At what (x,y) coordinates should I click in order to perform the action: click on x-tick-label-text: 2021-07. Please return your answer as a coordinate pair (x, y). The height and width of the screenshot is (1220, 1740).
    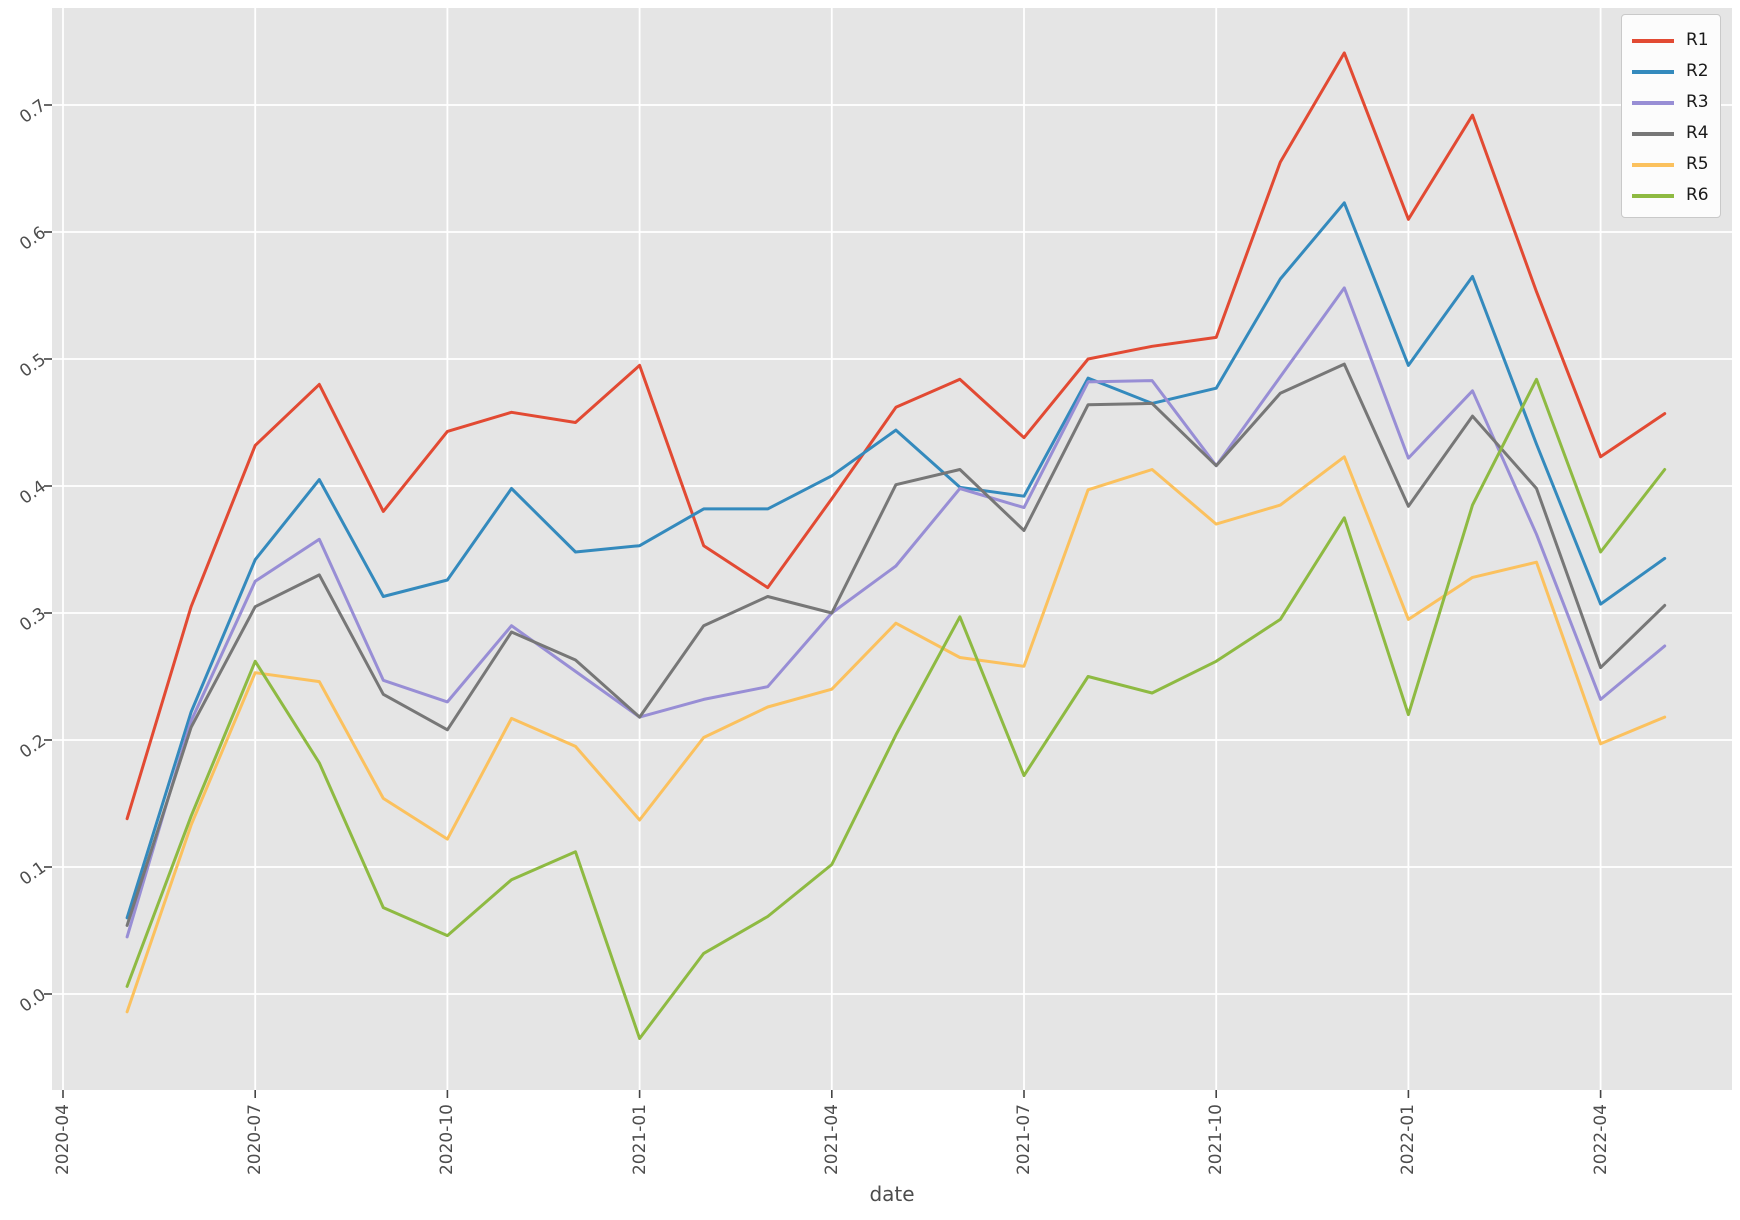
    Looking at the image, I should click on (1024, 1140).